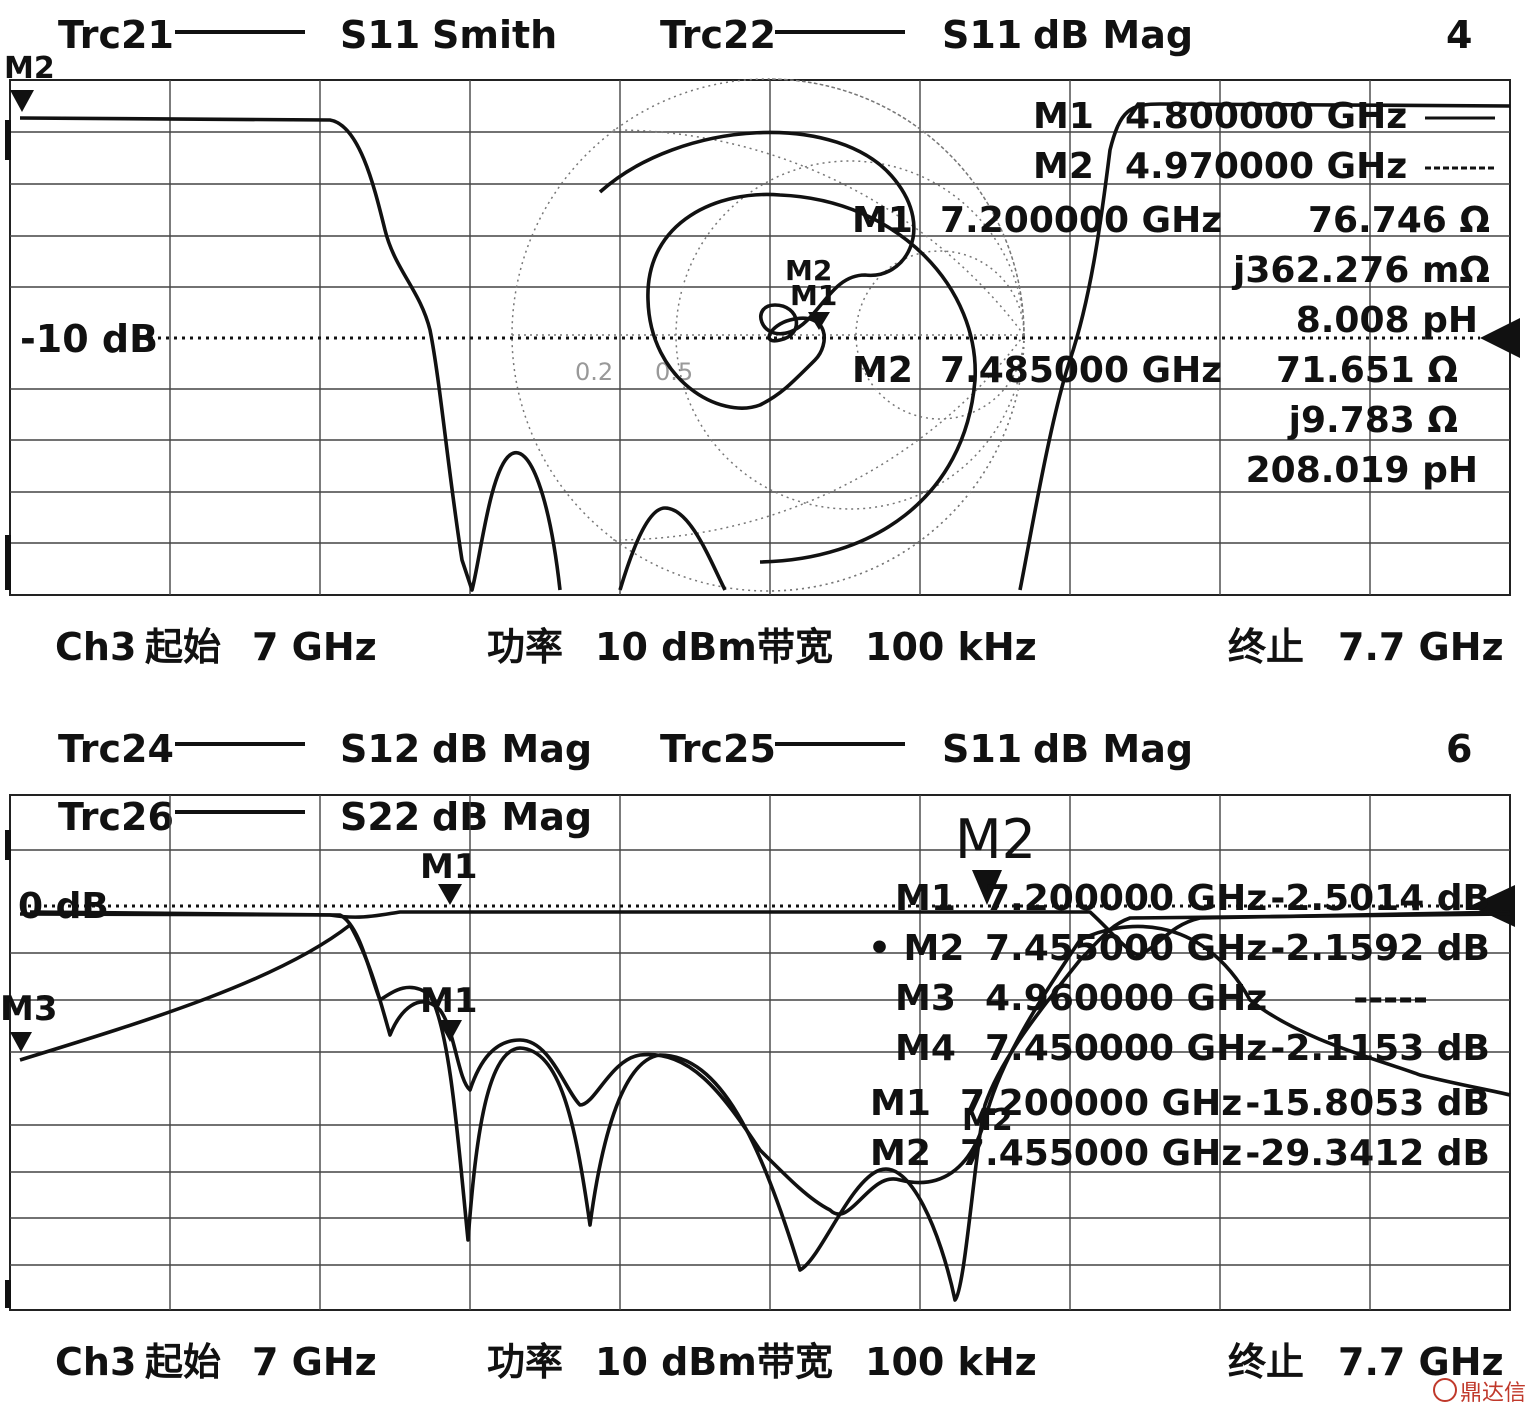 Image resolution: width=1535 pixels, height=1408 pixels. What do you see at coordinates (1493, 1393) in the screenshot?
I see `watermark-text: 鼎达信` at bounding box center [1493, 1393].